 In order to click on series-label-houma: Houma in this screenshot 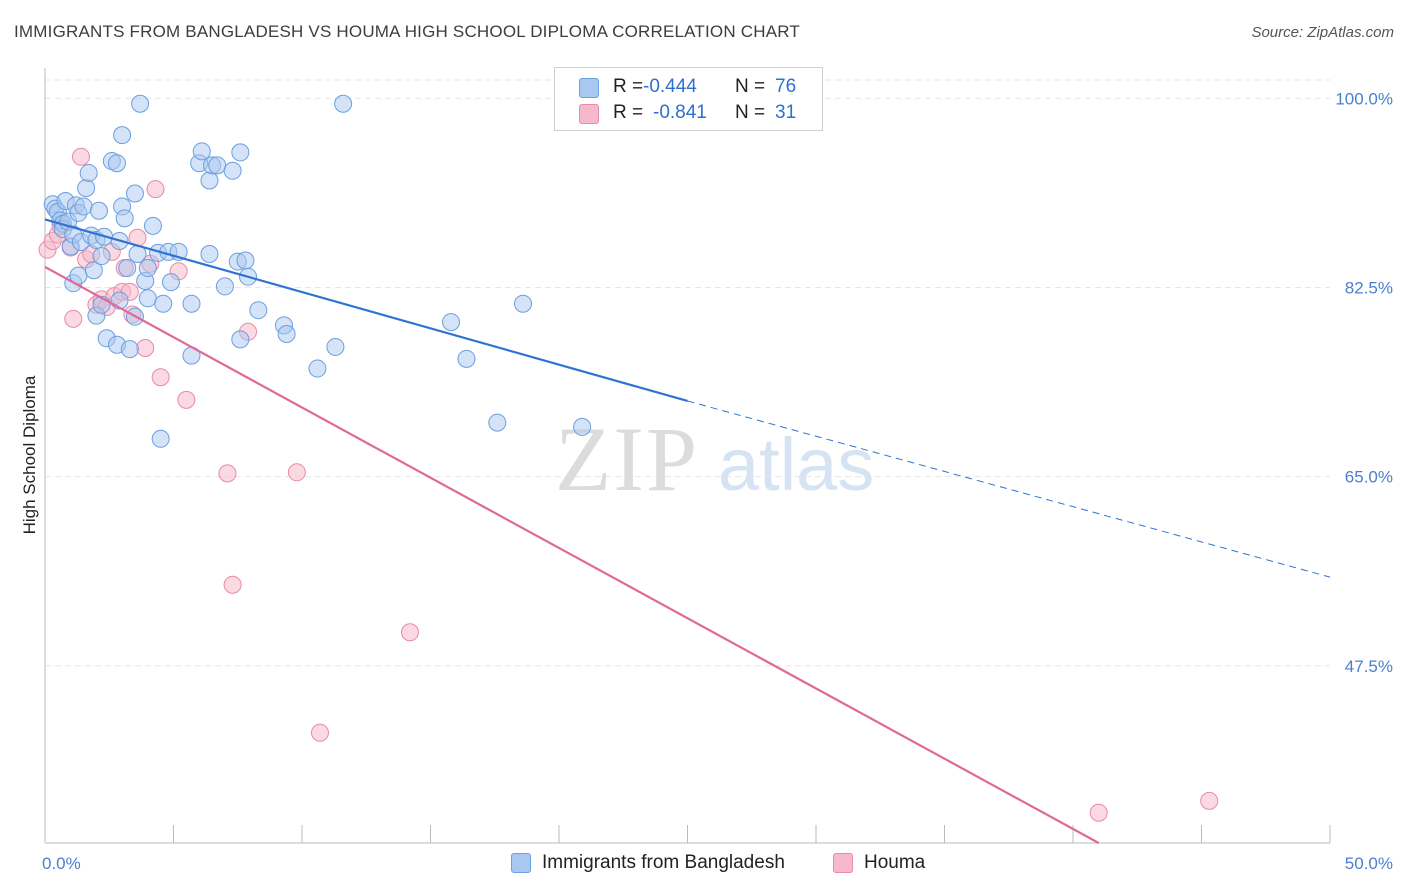, I will do `click(895, 862)`.